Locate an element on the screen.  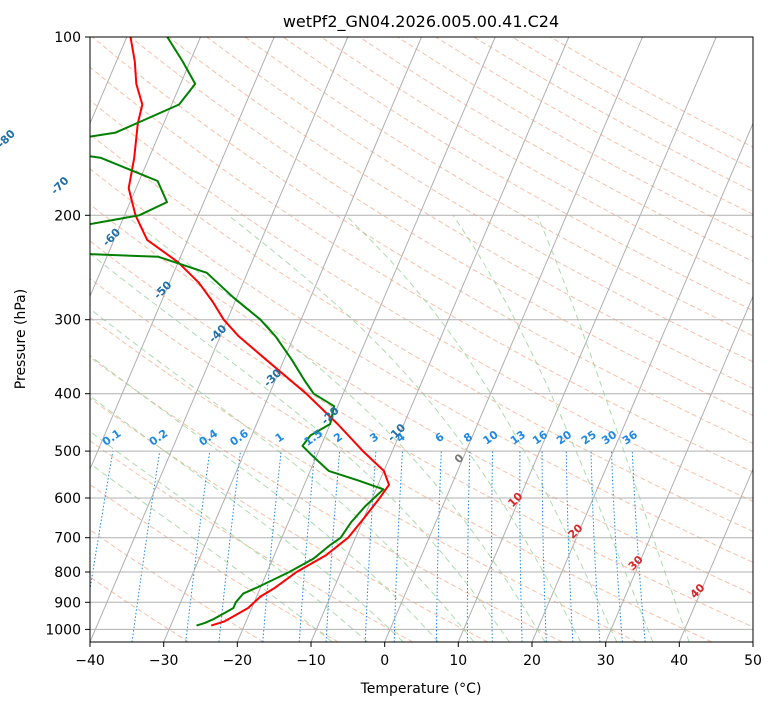
y-tick-label: 800 is located at coordinates (67, 573).